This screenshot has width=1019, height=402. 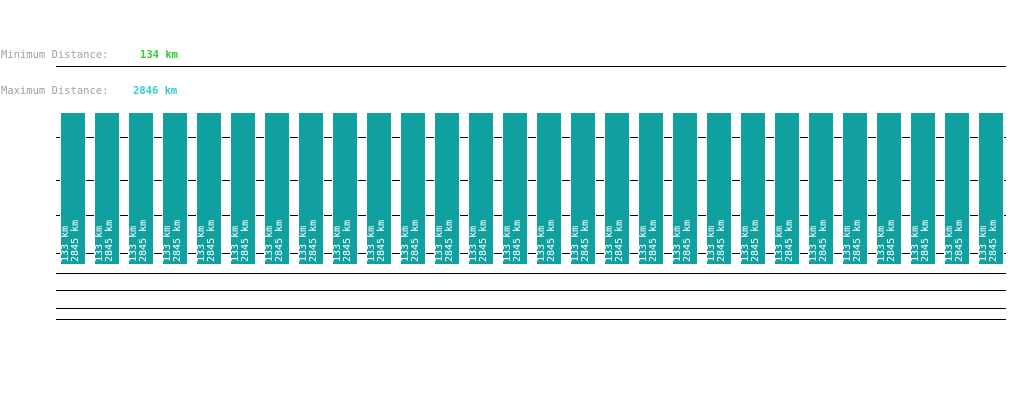 I want to click on min-distance-row: Minimum Distance: 134 km, so click(x=89, y=55).